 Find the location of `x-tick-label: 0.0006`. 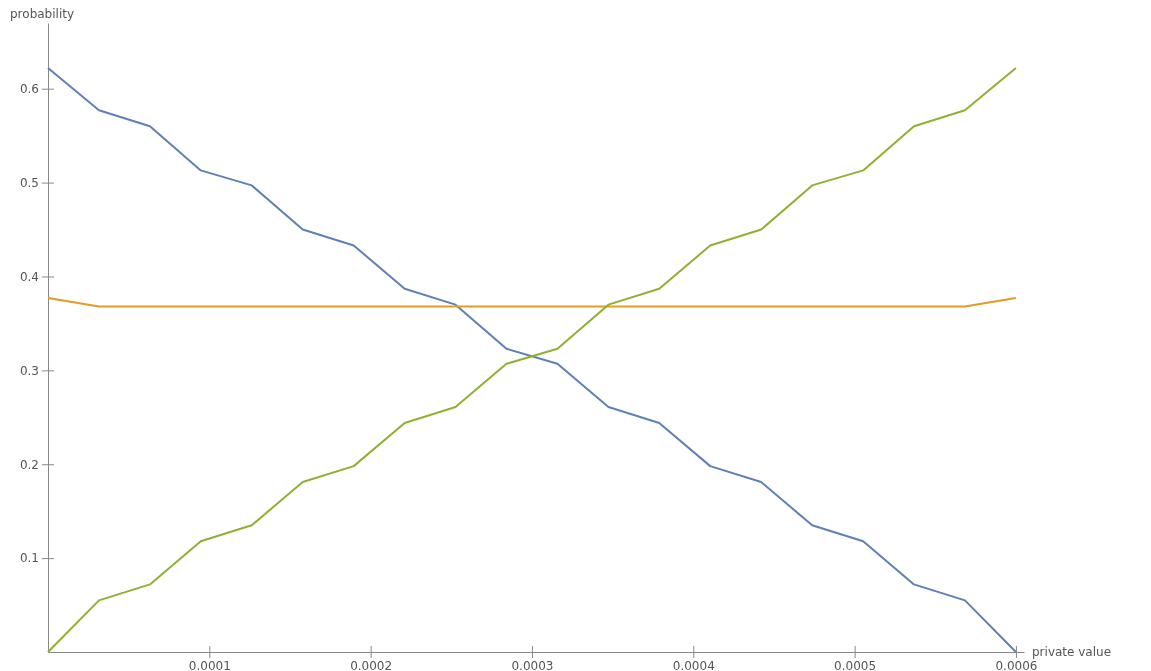

x-tick-label: 0.0006 is located at coordinates (1016, 664).